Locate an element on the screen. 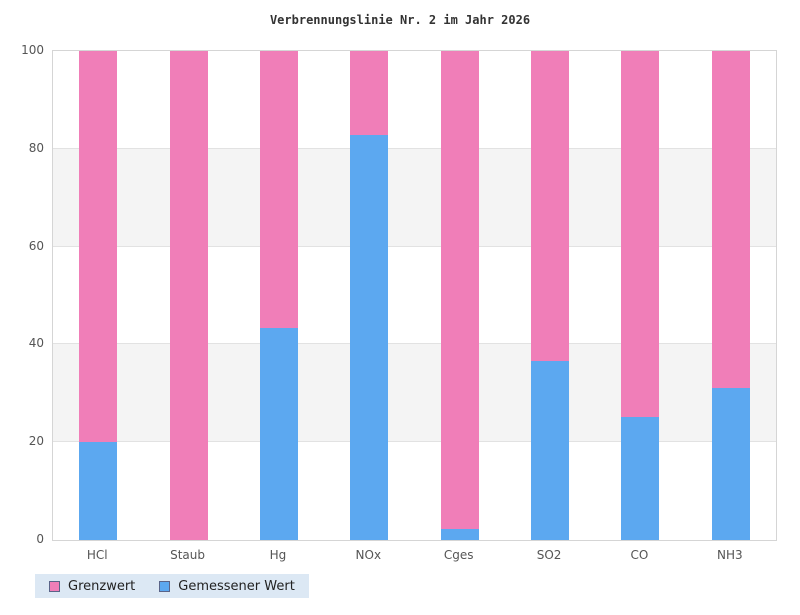 This screenshot has width=800, height=615. x-tick-label: NH3 is located at coordinates (729, 555).